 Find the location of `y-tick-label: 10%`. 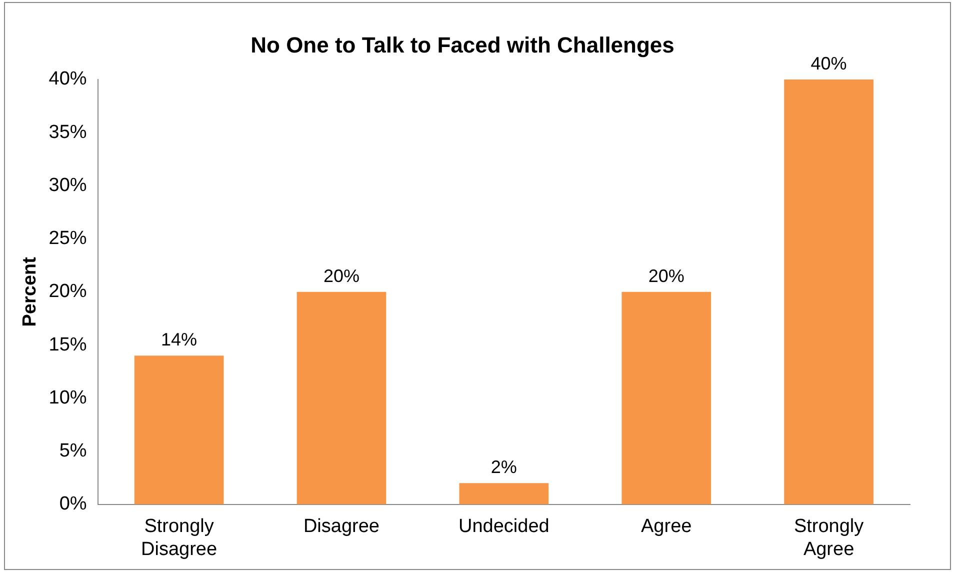

y-tick-label: 10% is located at coordinates (67, 397).